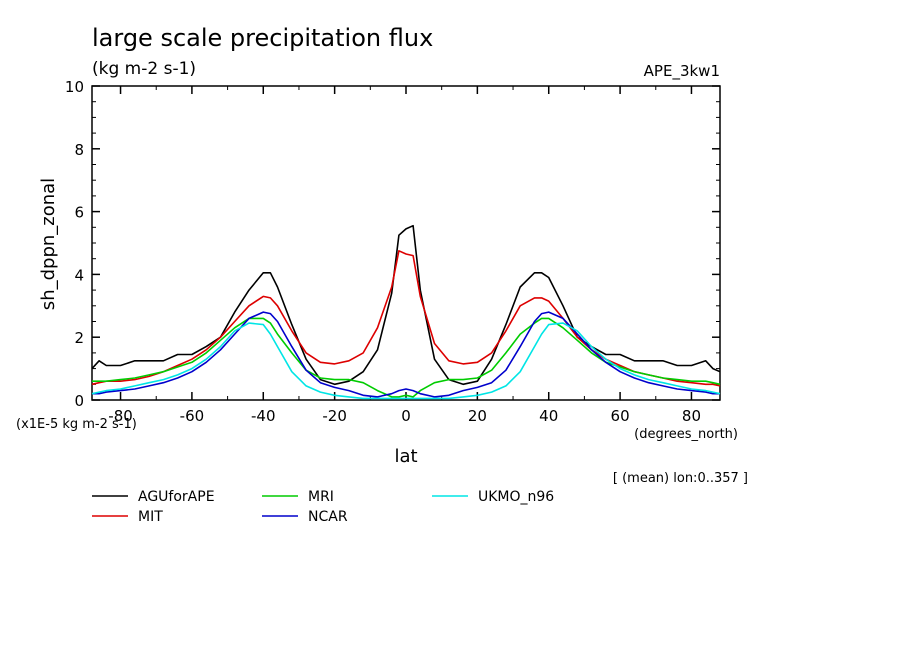 Image resolution: width=904 pixels, height=654 pixels. I want to click on x-tick-label: 20, so click(477, 416).